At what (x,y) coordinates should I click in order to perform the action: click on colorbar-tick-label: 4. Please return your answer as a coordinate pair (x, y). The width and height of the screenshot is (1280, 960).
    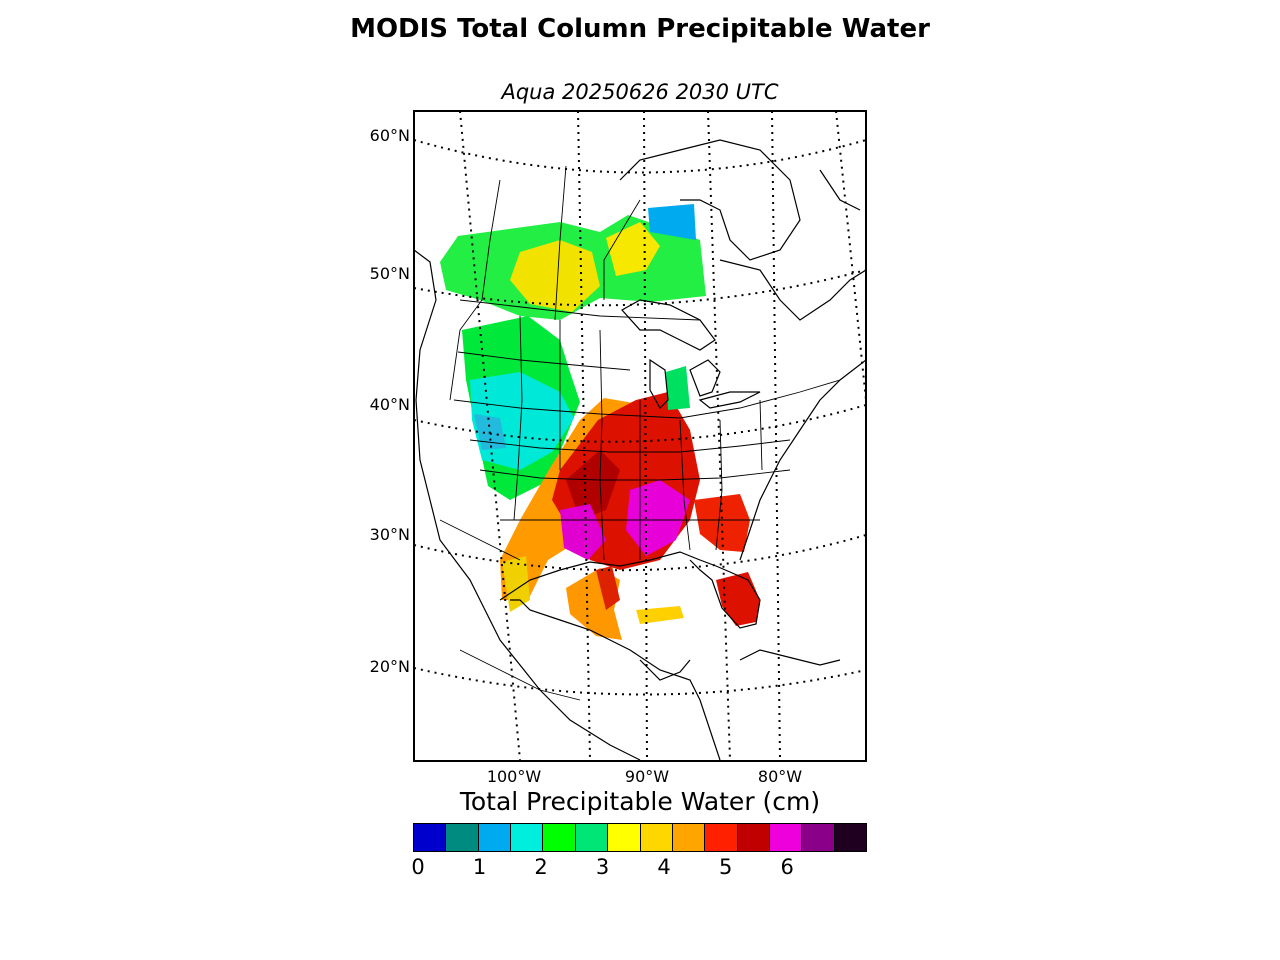
    Looking at the image, I should click on (664, 867).